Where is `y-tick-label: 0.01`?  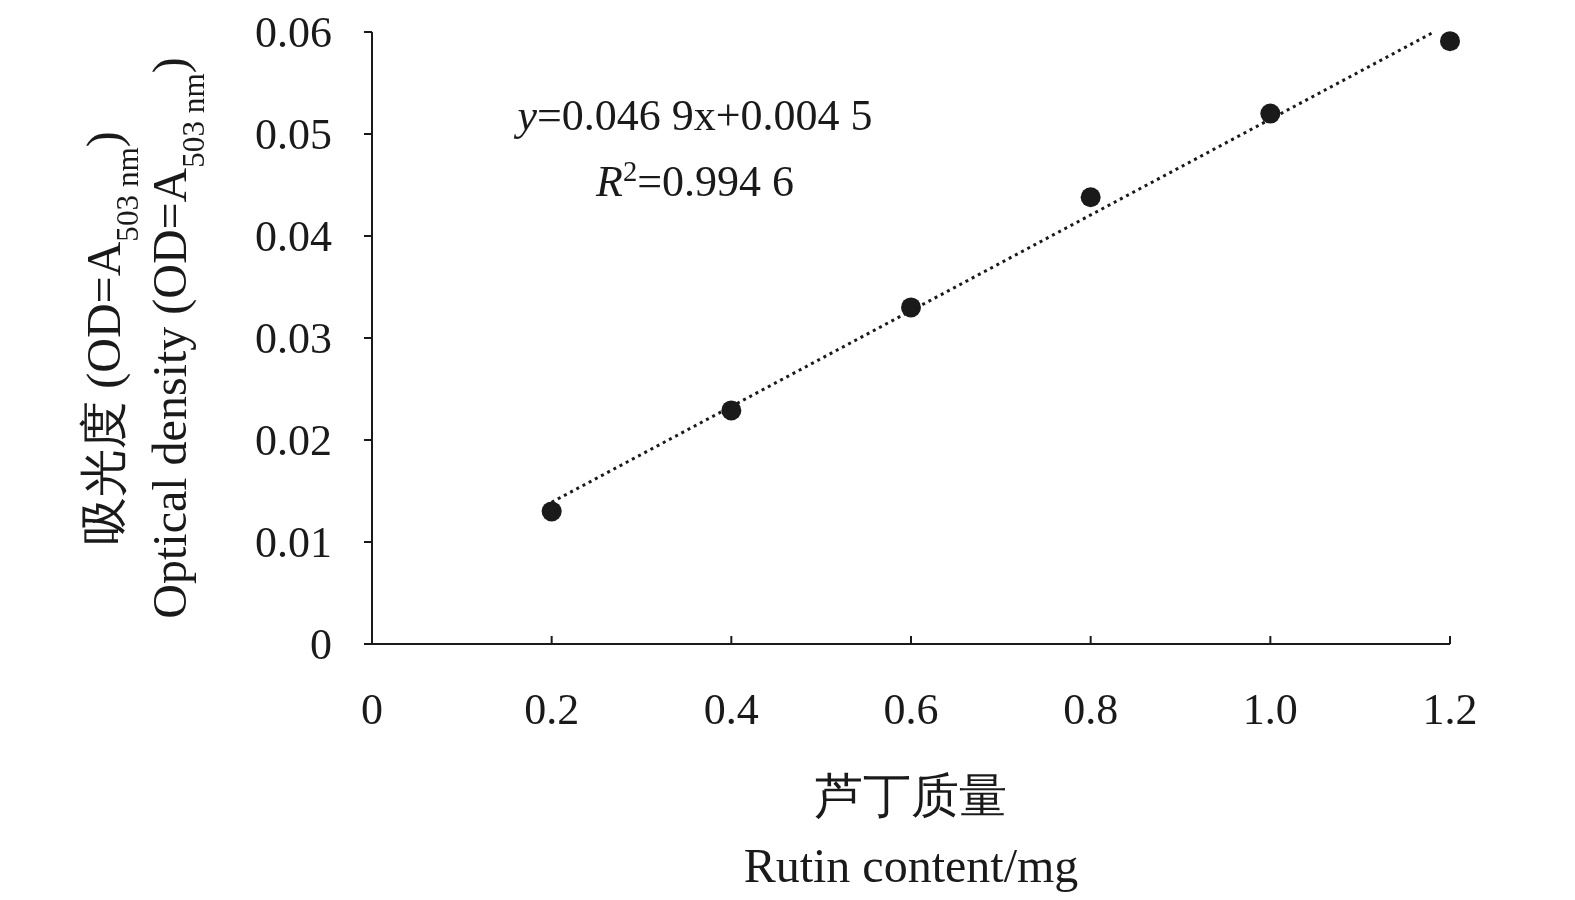
y-tick-label: 0.01 is located at coordinates (293, 542).